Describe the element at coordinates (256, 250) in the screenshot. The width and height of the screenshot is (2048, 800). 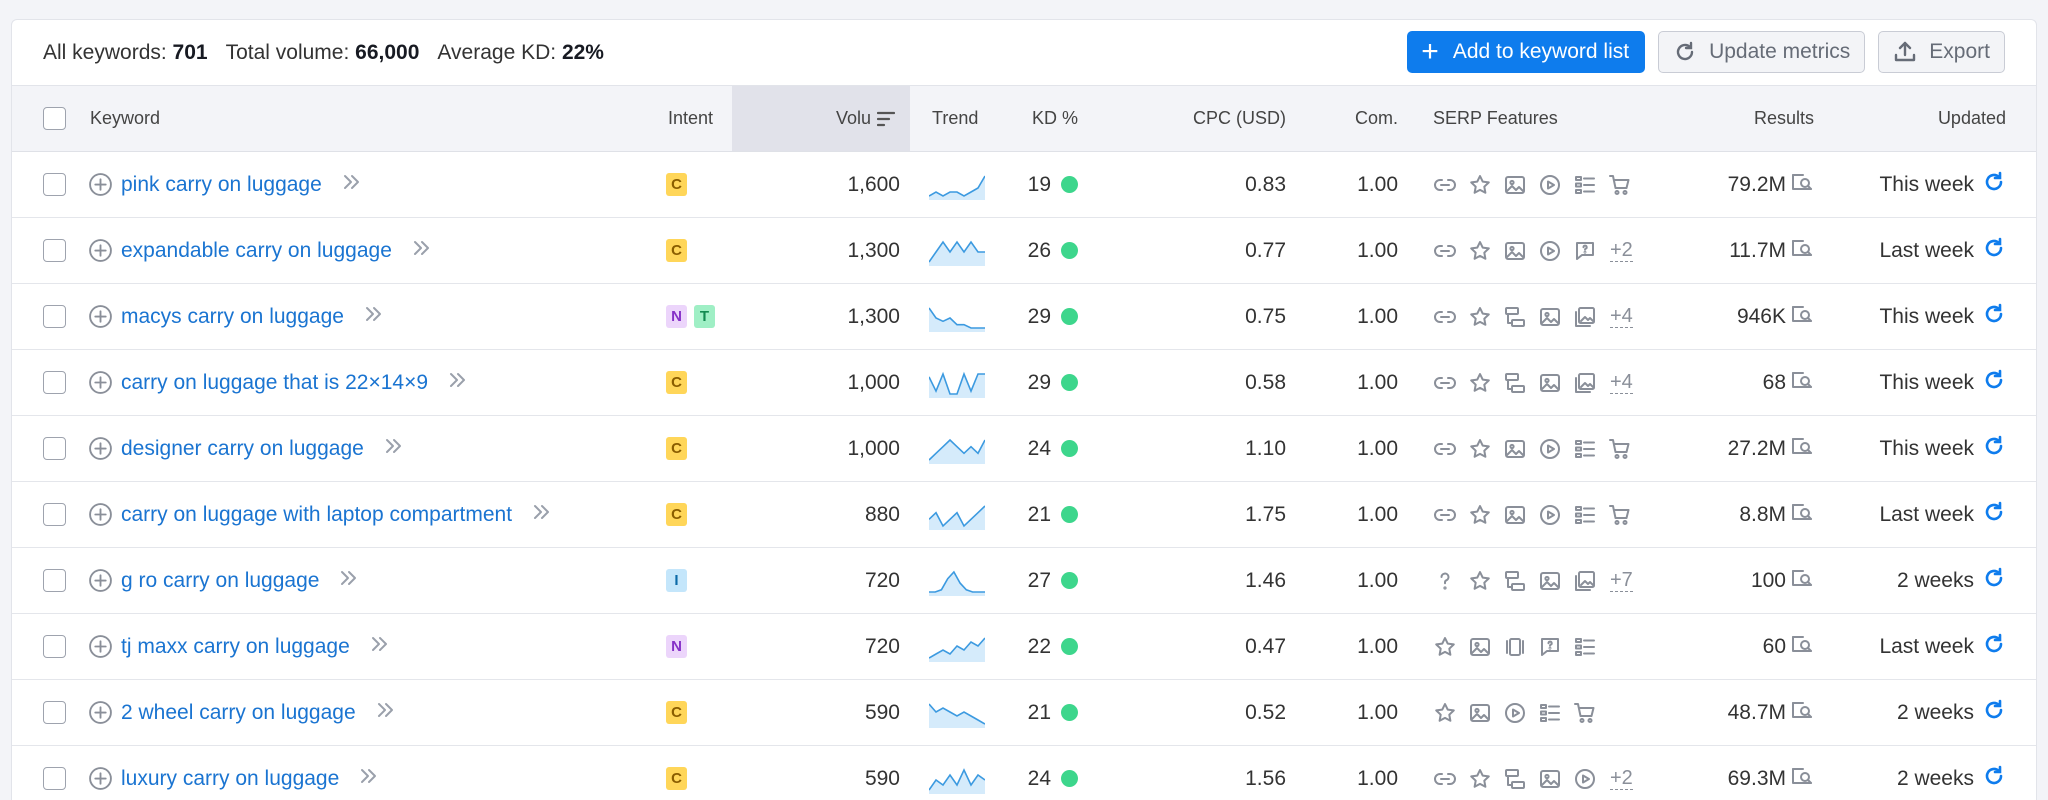
I see `keyword-link: expandable carry on luggage` at that location.